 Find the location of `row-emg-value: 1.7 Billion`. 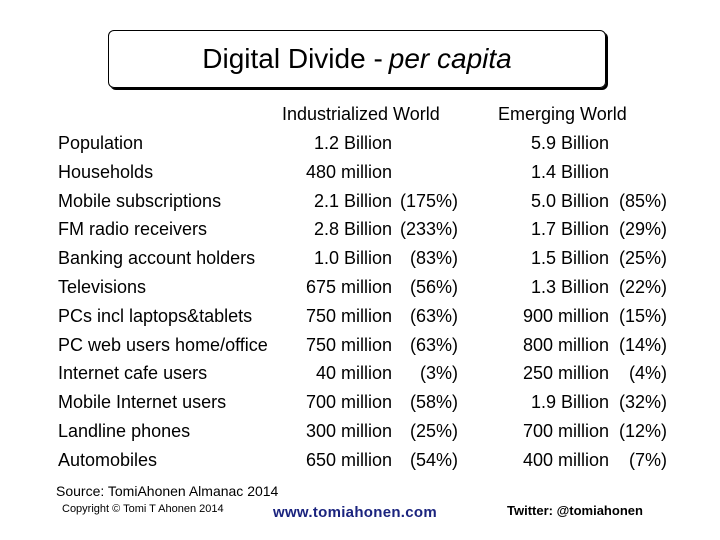

row-emg-value: 1.7 Billion is located at coordinates (569, 229).